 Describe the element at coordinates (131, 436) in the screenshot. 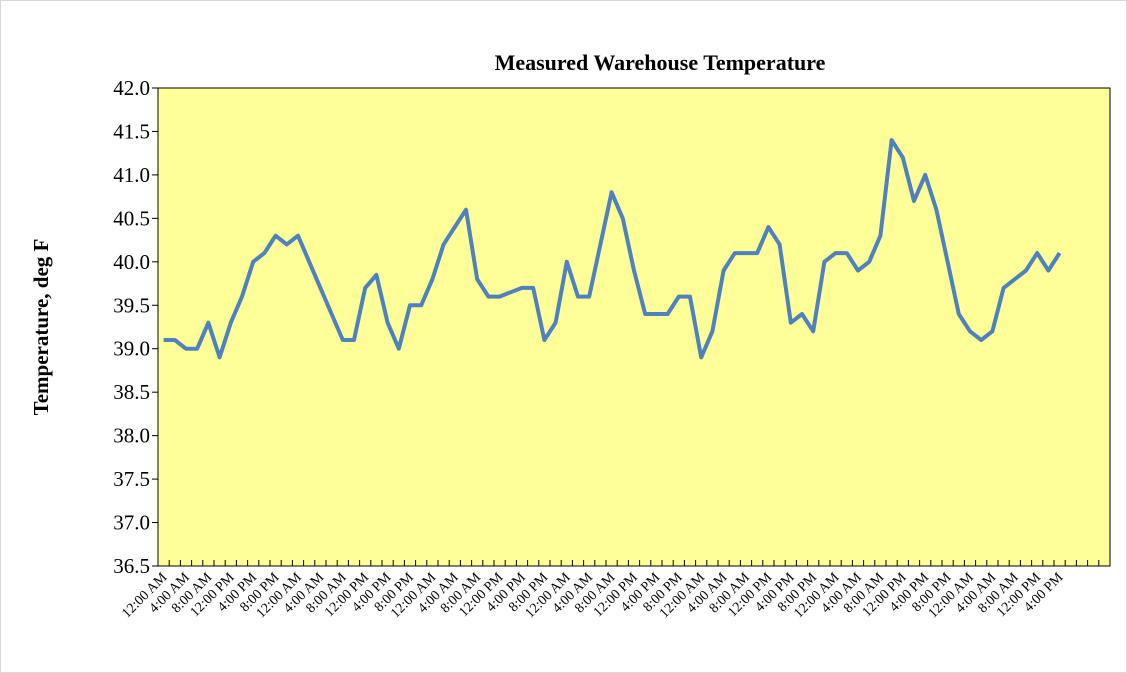

I see `y-tick-label: 38.0` at that location.